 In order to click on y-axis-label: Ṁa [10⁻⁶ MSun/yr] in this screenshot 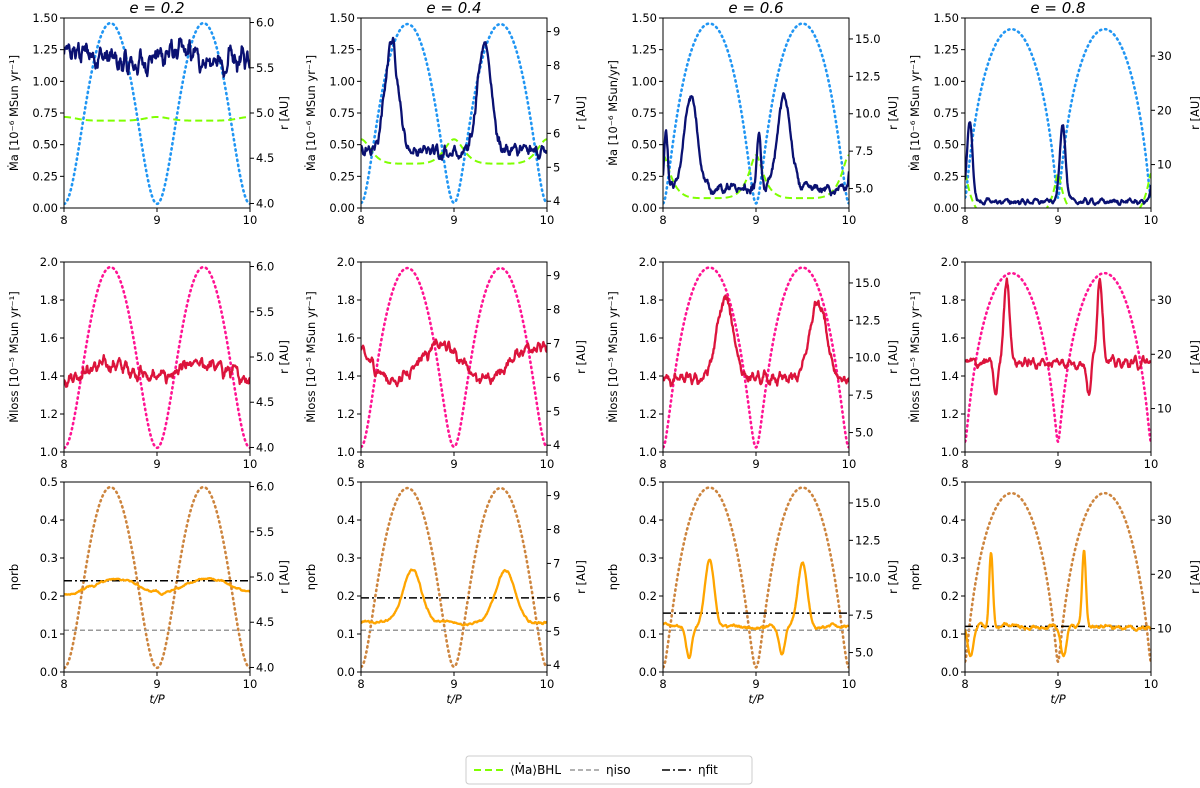, I will do `click(612, 113)`.